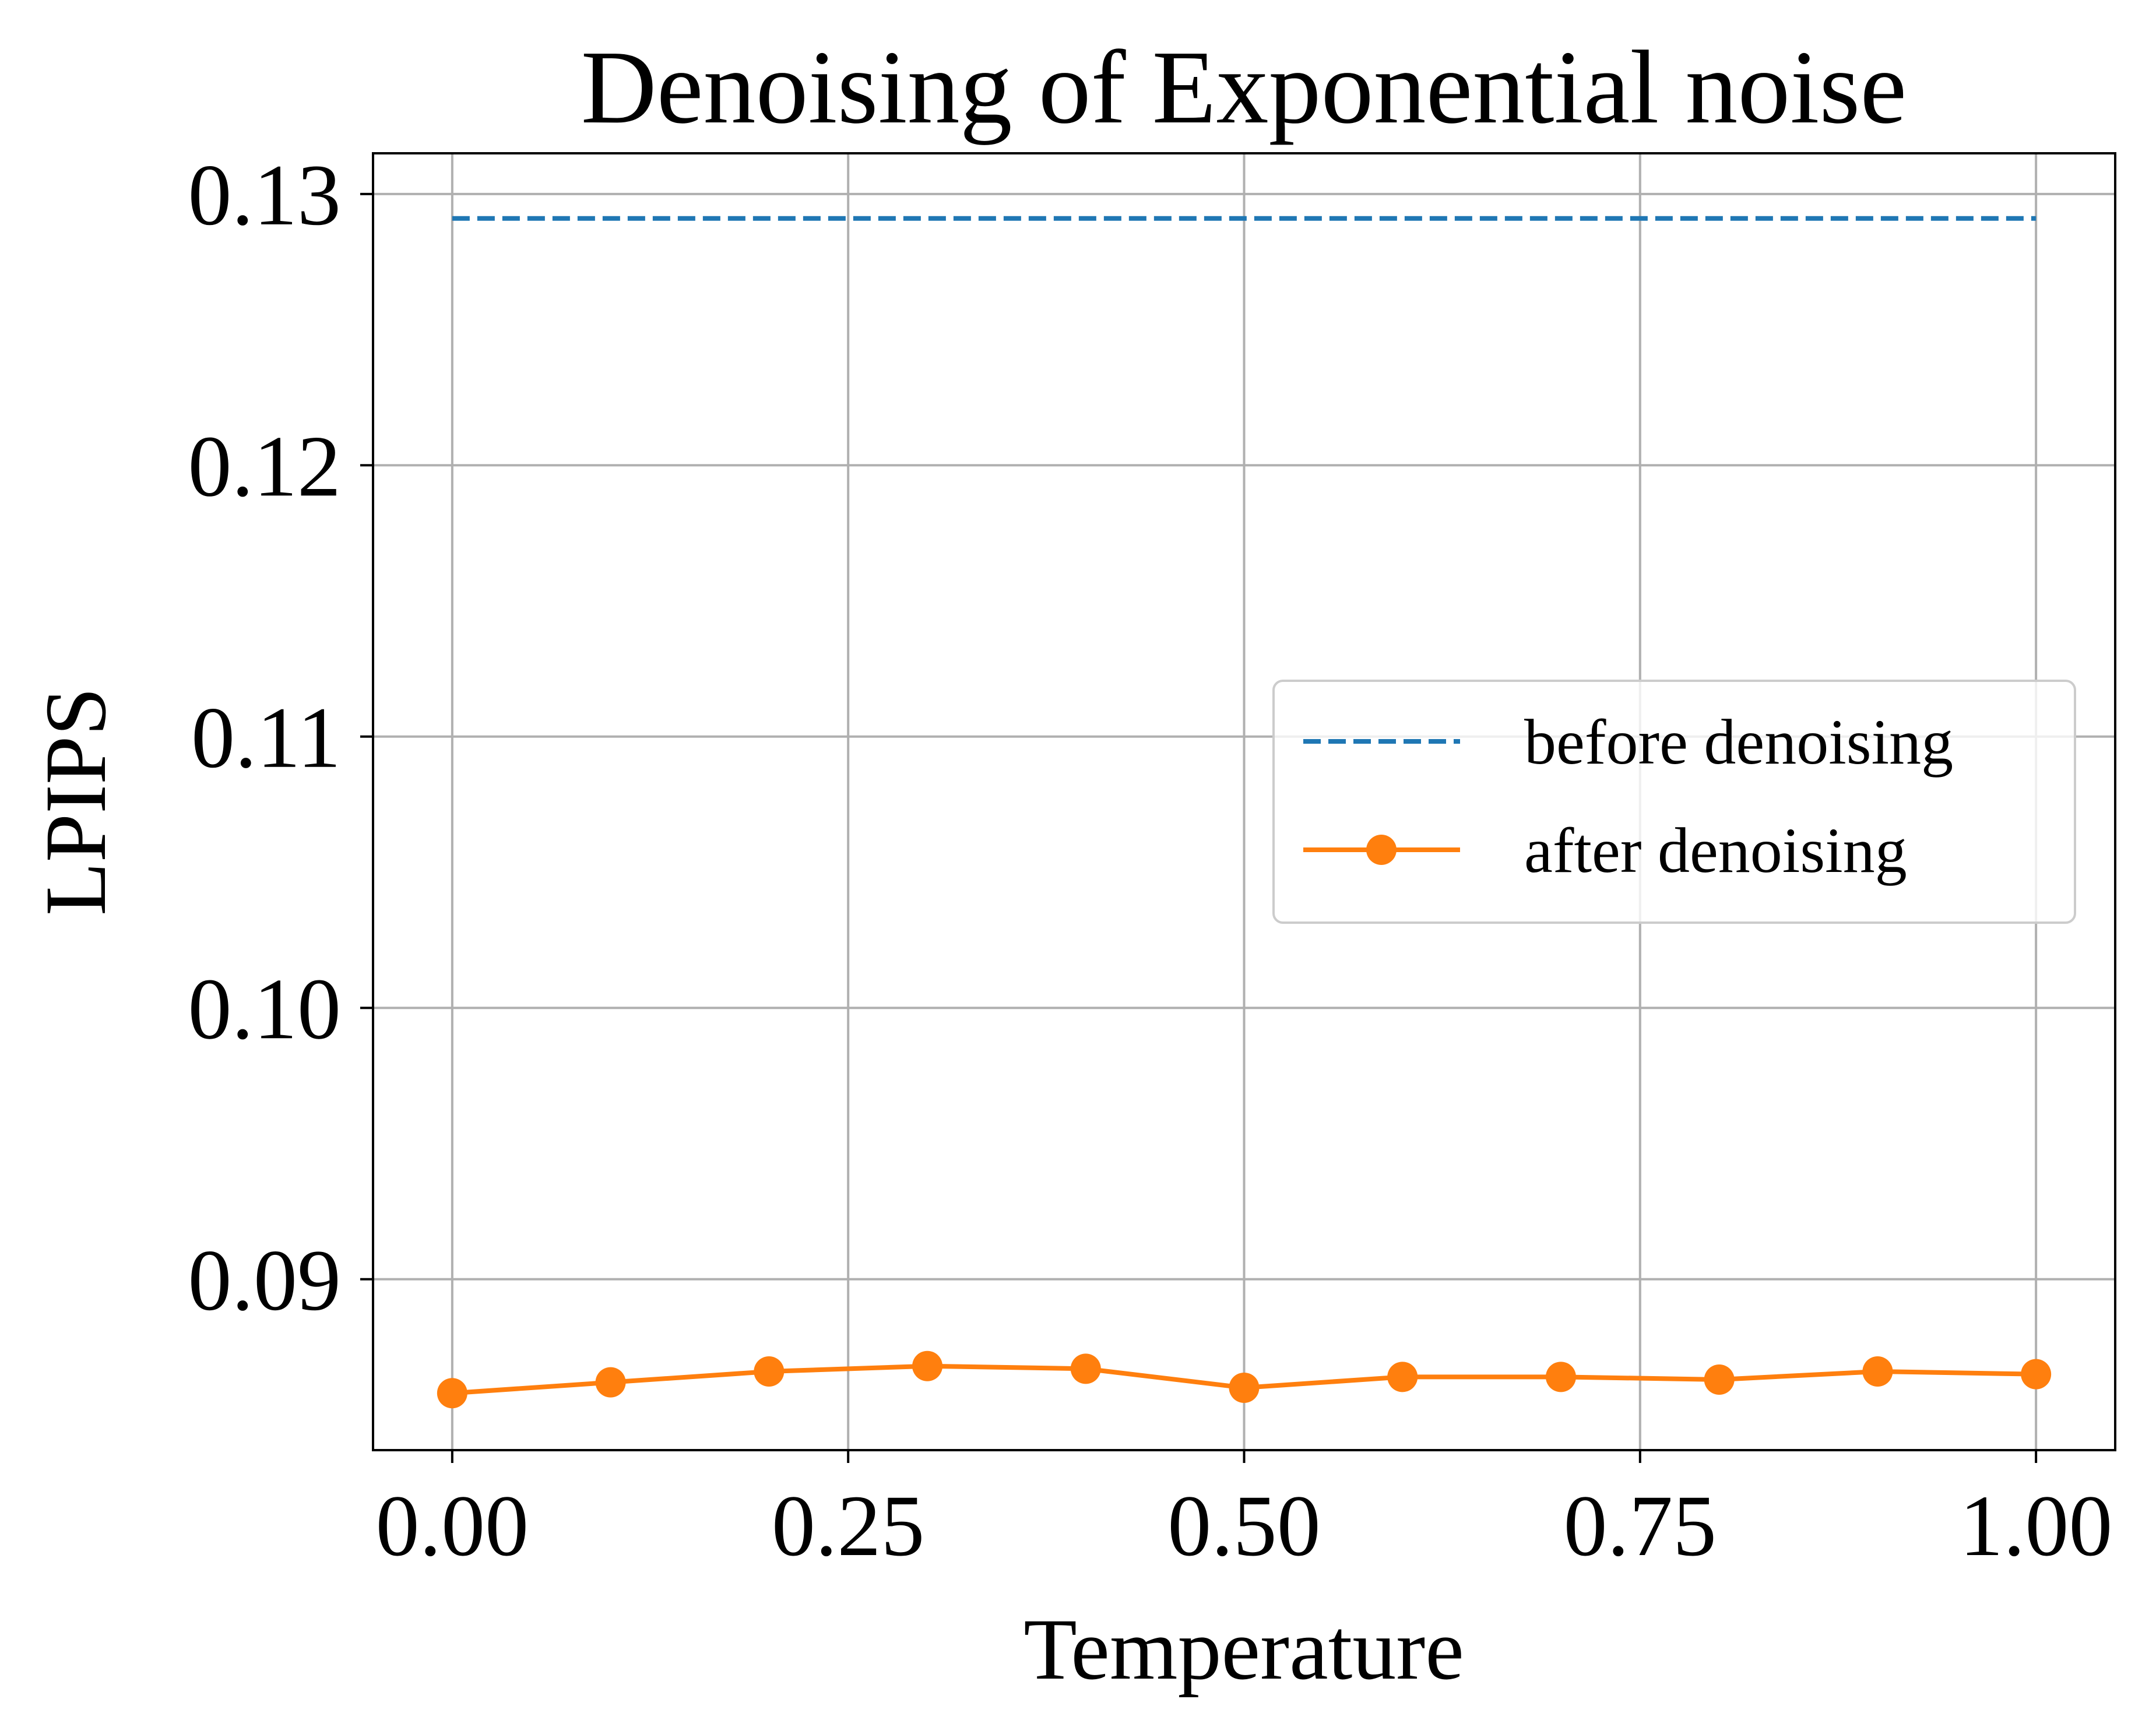 This screenshot has width=2156, height=1727. What do you see at coordinates (1244, 1649) in the screenshot?
I see `x-axis-label: Temperature` at bounding box center [1244, 1649].